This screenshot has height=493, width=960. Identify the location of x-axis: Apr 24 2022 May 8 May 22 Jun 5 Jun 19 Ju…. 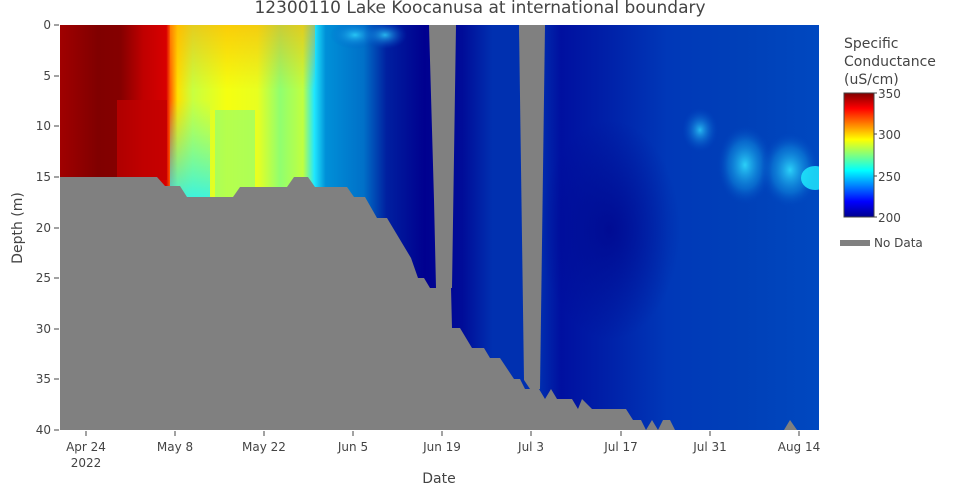
(443, 450).